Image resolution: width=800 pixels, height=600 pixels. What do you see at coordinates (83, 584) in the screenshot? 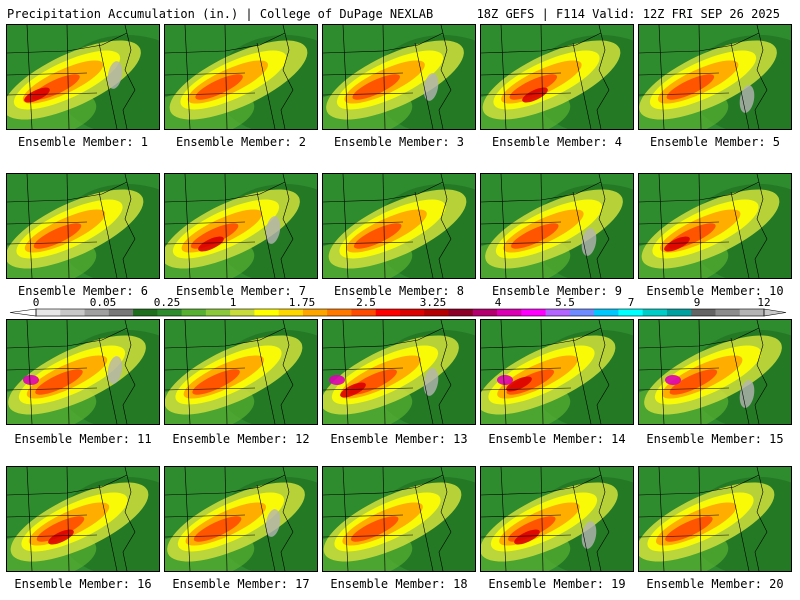
I see `member-caption: Ensemble Member: 16` at bounding box center [83, 584].